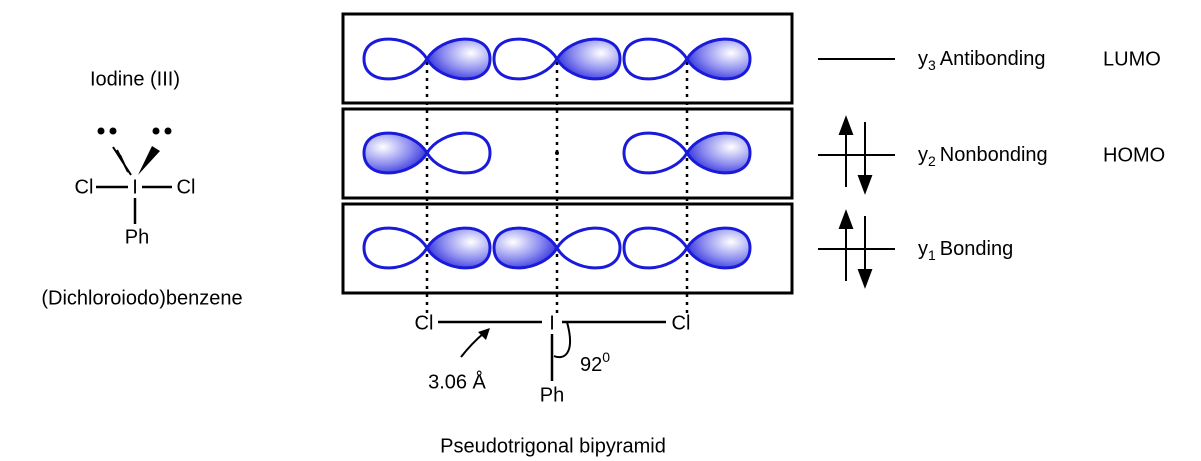  Describe the element at coordinates (932, 65) in the screenshot. I see `orbital-subscript: 3` at that location.